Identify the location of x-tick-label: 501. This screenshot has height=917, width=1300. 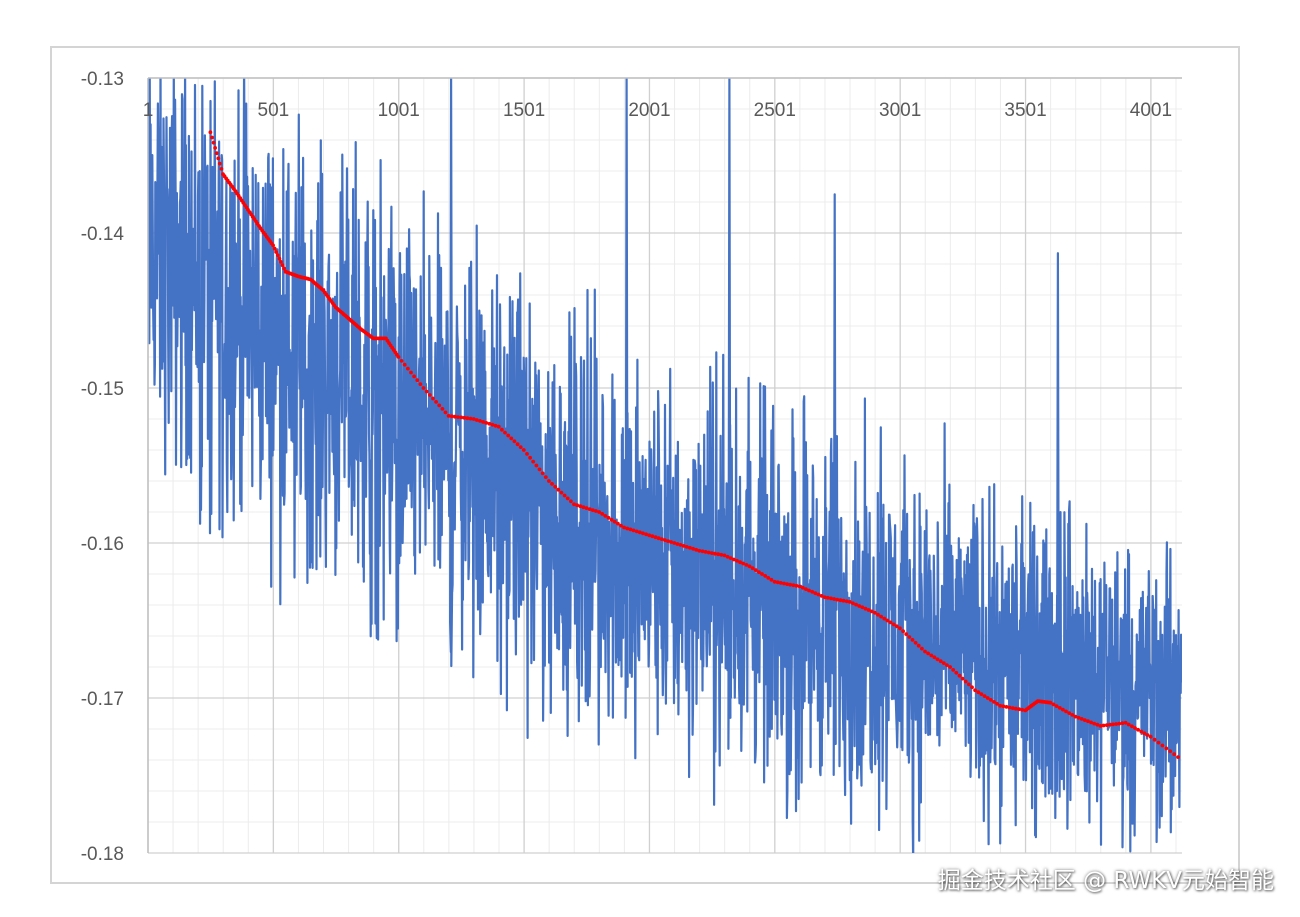
(274, 110).